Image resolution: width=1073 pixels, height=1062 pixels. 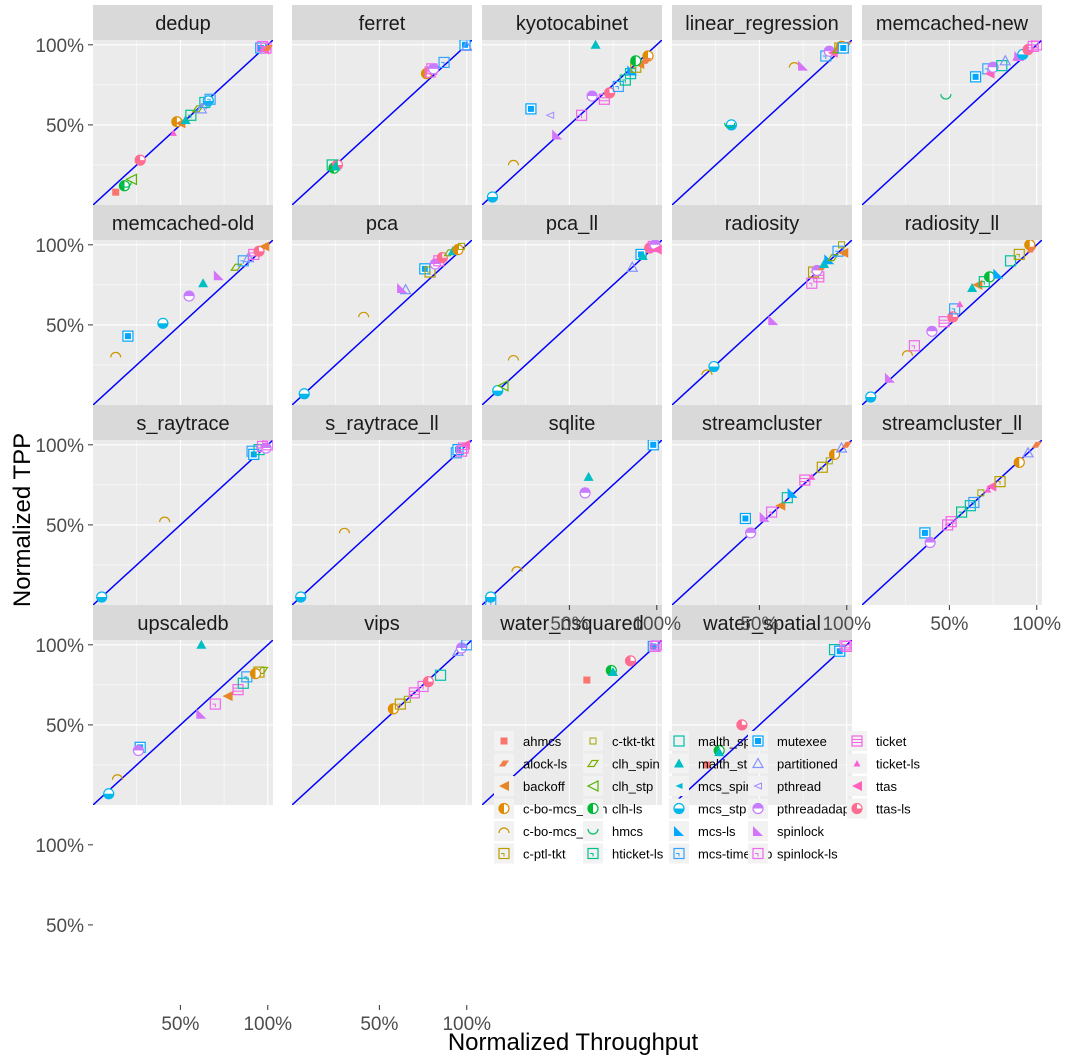 What do you see at coordinates (381, 424) in the screenshot?
I see `facet-title: s_raytrace_ll` at bounding box center [381, 424].